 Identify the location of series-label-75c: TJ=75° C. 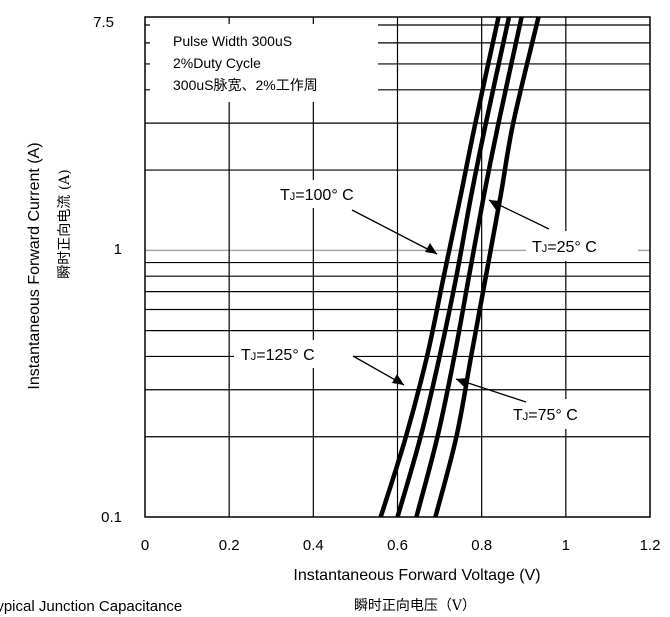
(543, 403).